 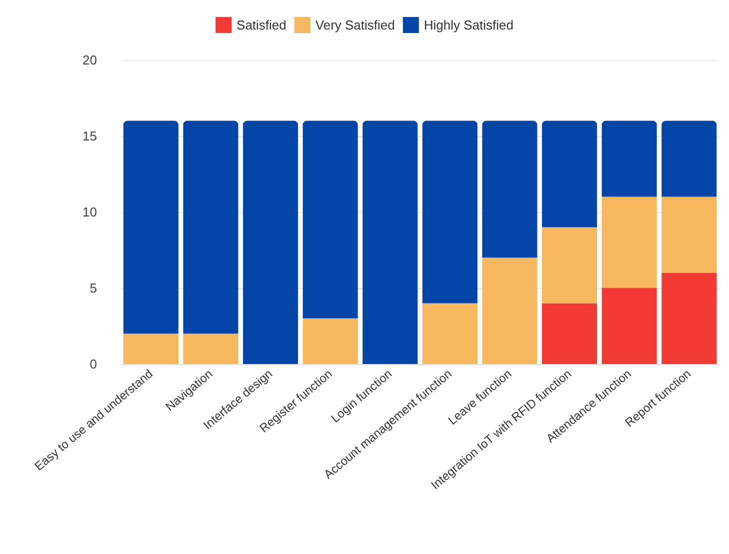 What do you see at coordinates (355, 25) in the screenshot?
I see `legend-label: Very Satisfied` at bounding box center [355, 25].